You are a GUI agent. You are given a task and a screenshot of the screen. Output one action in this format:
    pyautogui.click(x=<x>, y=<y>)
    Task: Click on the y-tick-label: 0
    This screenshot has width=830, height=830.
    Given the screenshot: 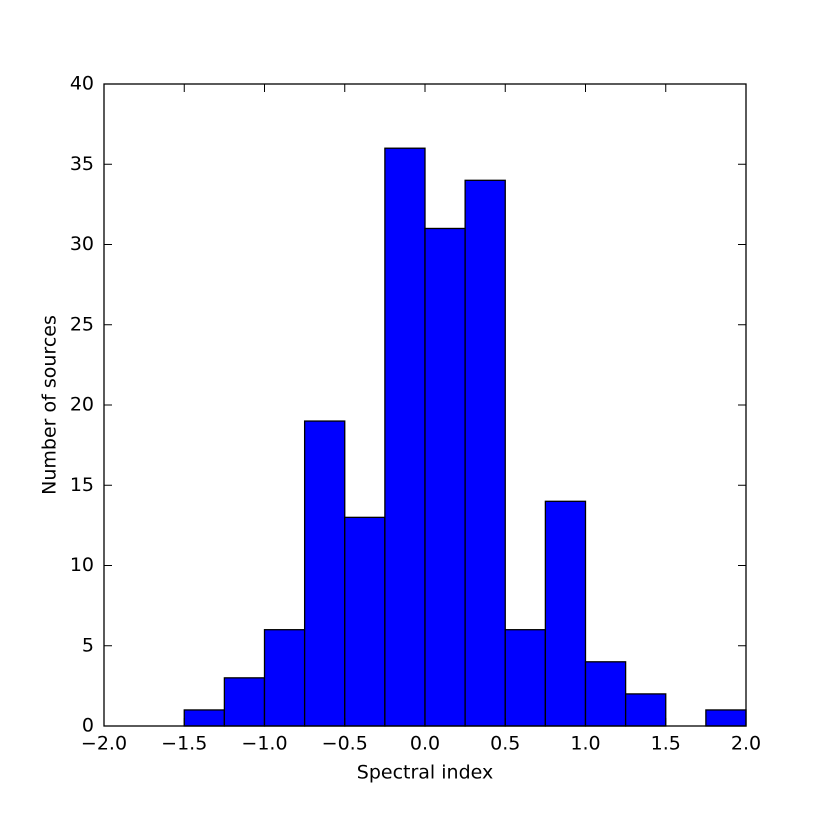 What is the action you would take?
    pyautogui.click(x=88, y=726)
    